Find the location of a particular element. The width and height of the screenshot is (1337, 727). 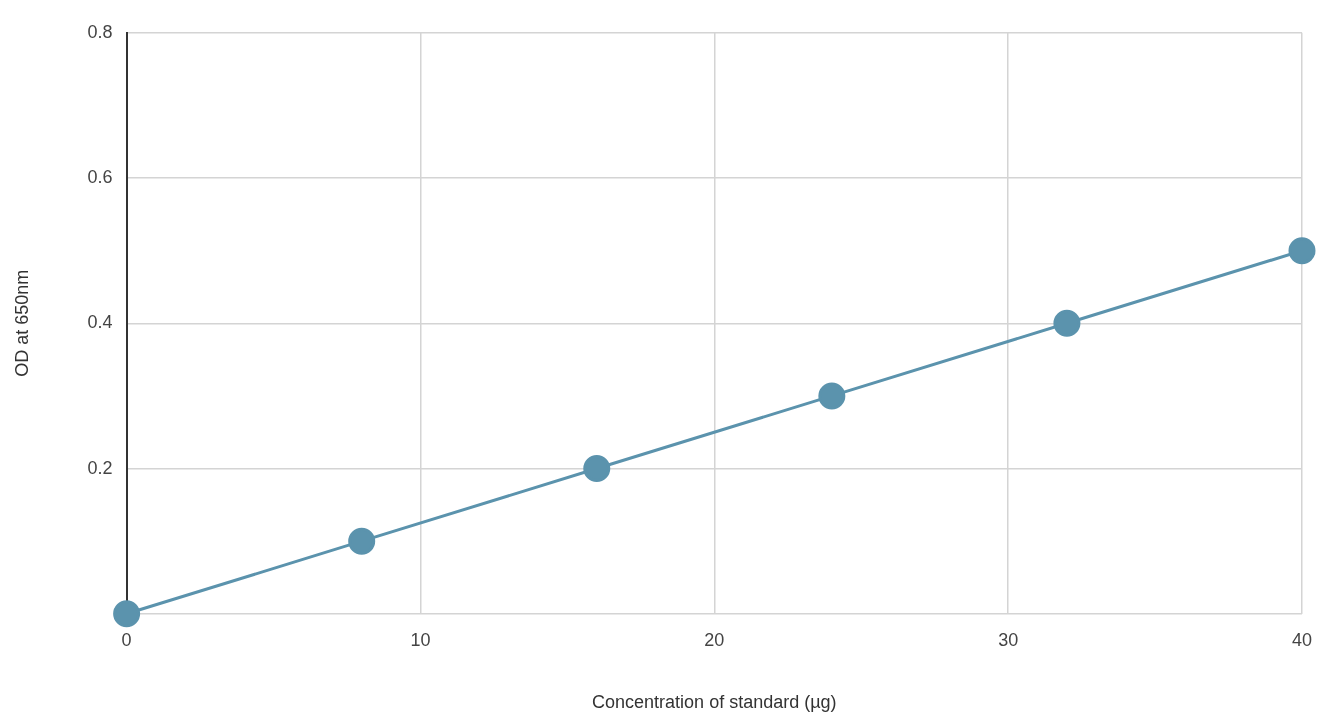

x-tick-label: 20 is located at coordinates (714, 639).